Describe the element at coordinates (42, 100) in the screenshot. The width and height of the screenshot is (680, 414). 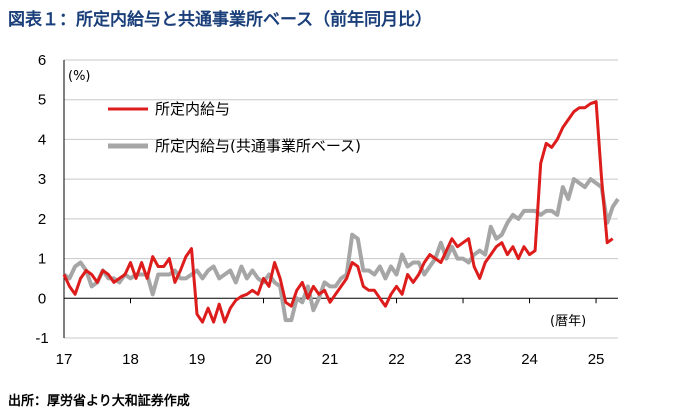
I see `y-tick-label: 5` at that location.